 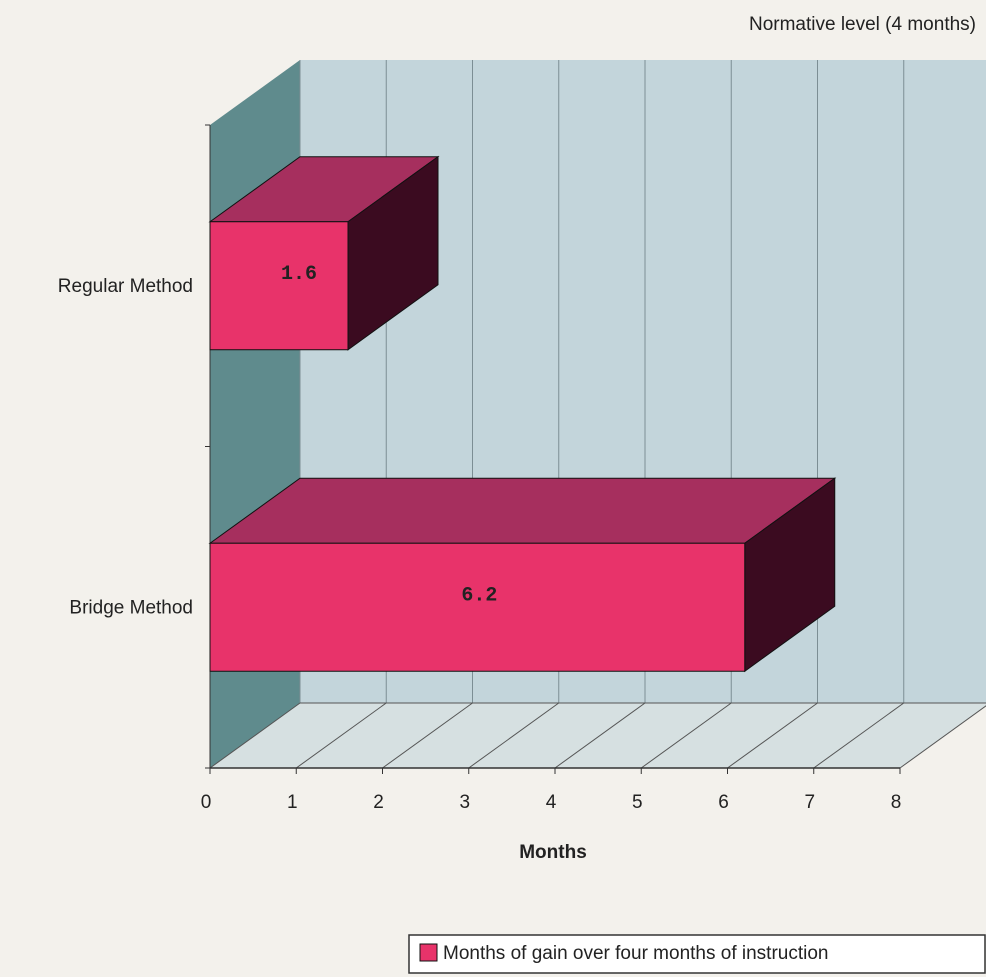 What do you see at coordinates (809, 802) in the screenshot?
I see `x-tick-label: 7` at bounding box center [809, 802].